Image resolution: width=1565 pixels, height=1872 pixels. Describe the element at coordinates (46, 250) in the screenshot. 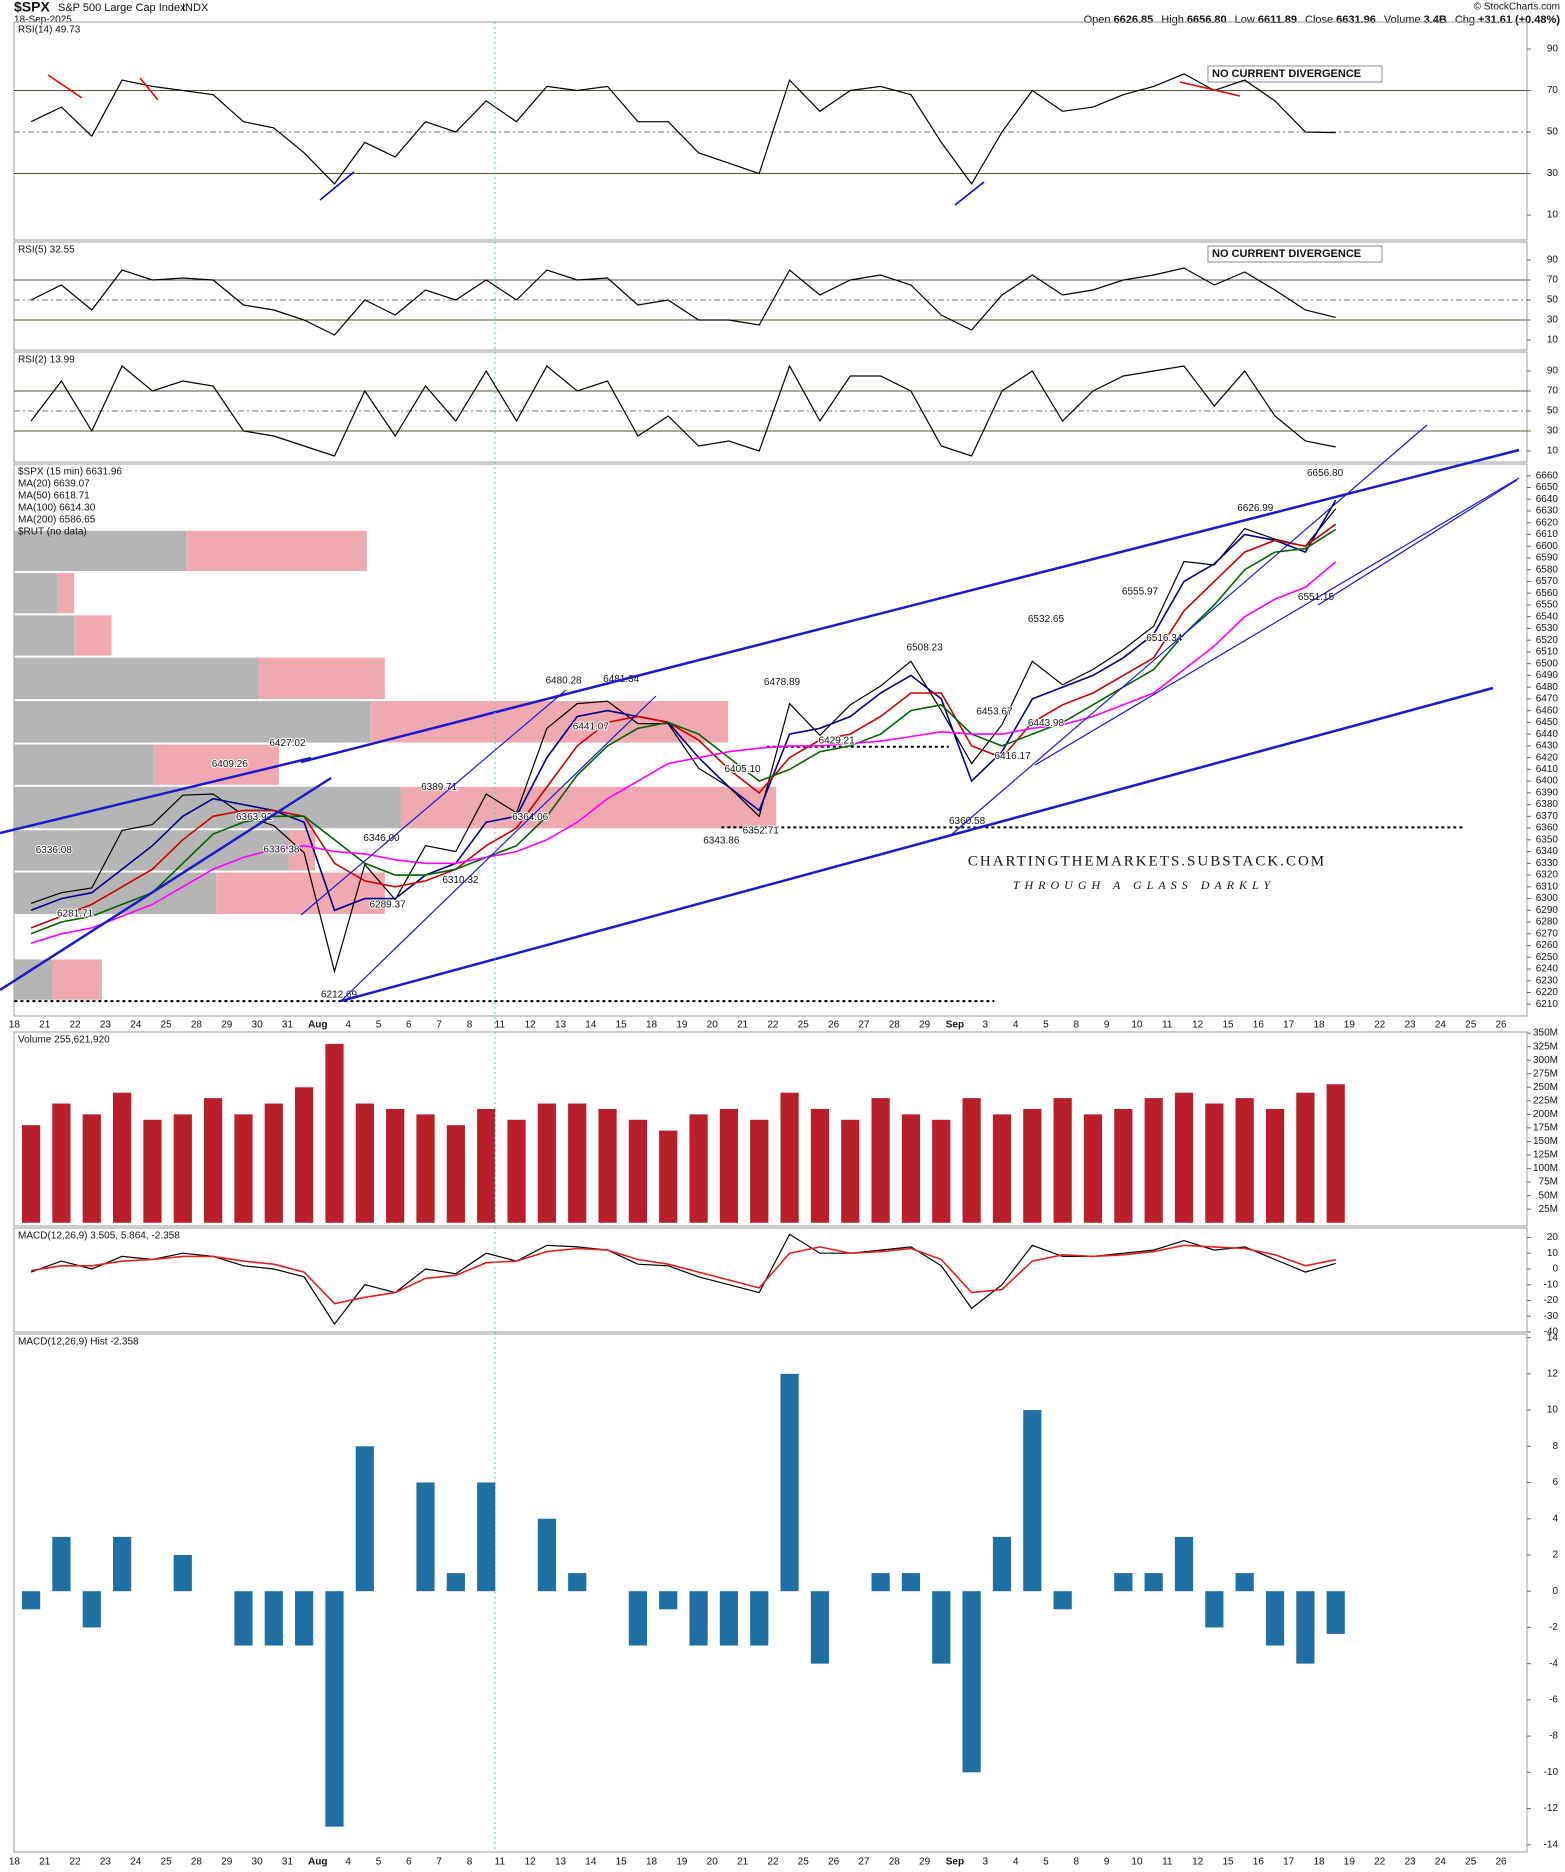

I see `panel-title: RSI(5) 32.55` at that location.